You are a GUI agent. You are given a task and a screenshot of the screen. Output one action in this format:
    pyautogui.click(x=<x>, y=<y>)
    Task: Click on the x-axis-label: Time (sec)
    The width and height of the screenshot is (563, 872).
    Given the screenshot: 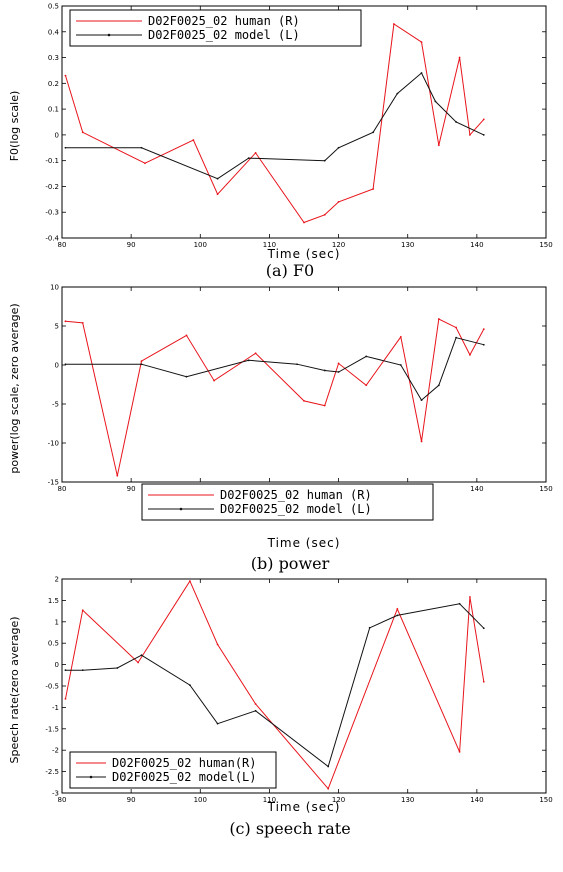 What is the action you would take?
    pyautogui.click(x=304, y=254)
    